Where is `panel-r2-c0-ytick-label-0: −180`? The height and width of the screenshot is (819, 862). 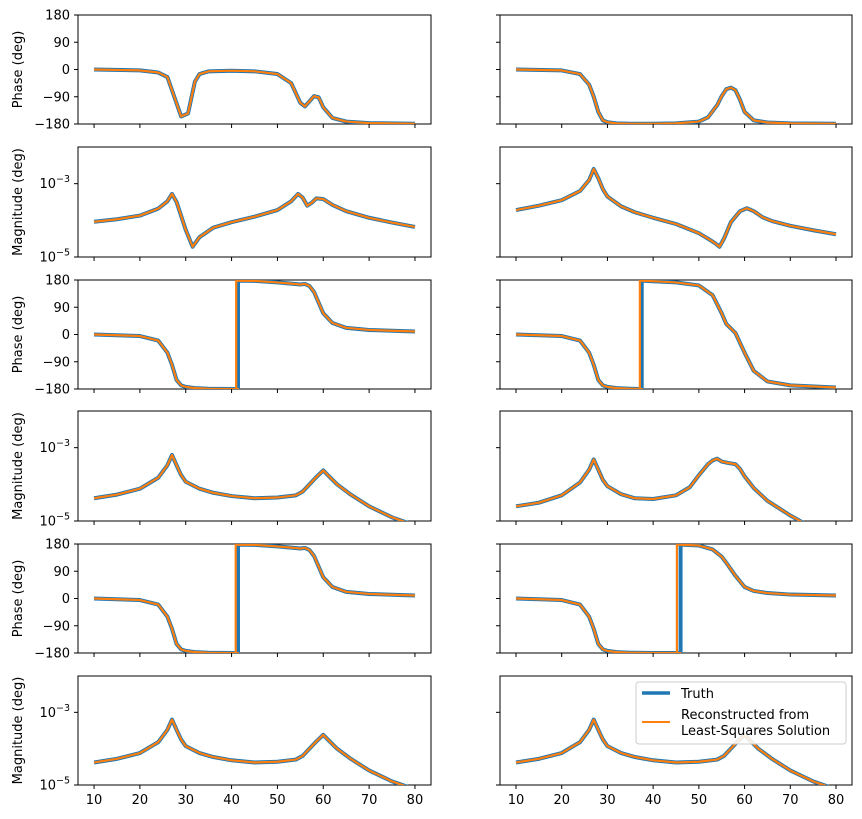
panel-r2-c0-ytick-label-0: −180 is located at coordinates (52, 390).